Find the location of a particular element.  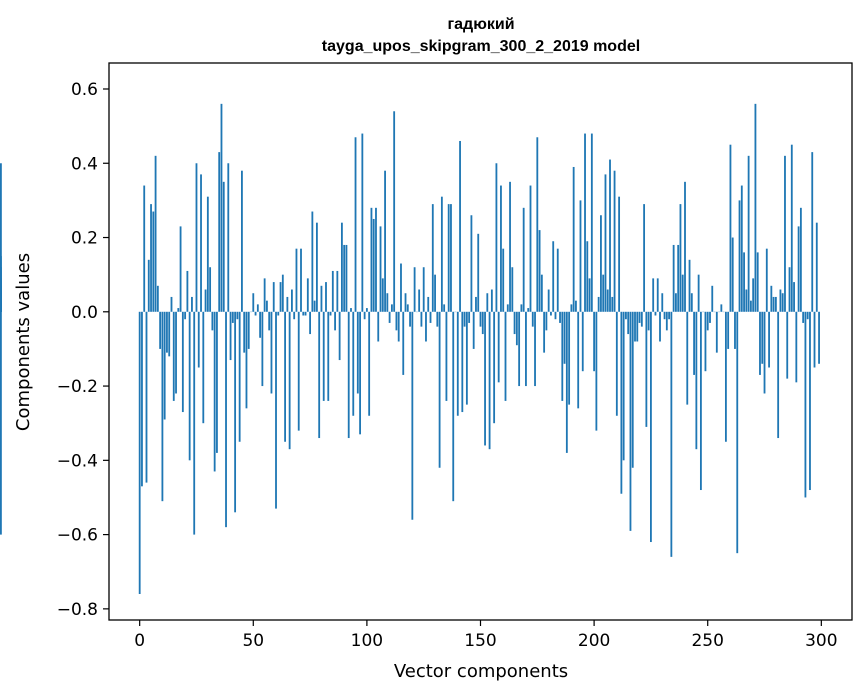

bar-undefined is located at coordinates (1, 237).